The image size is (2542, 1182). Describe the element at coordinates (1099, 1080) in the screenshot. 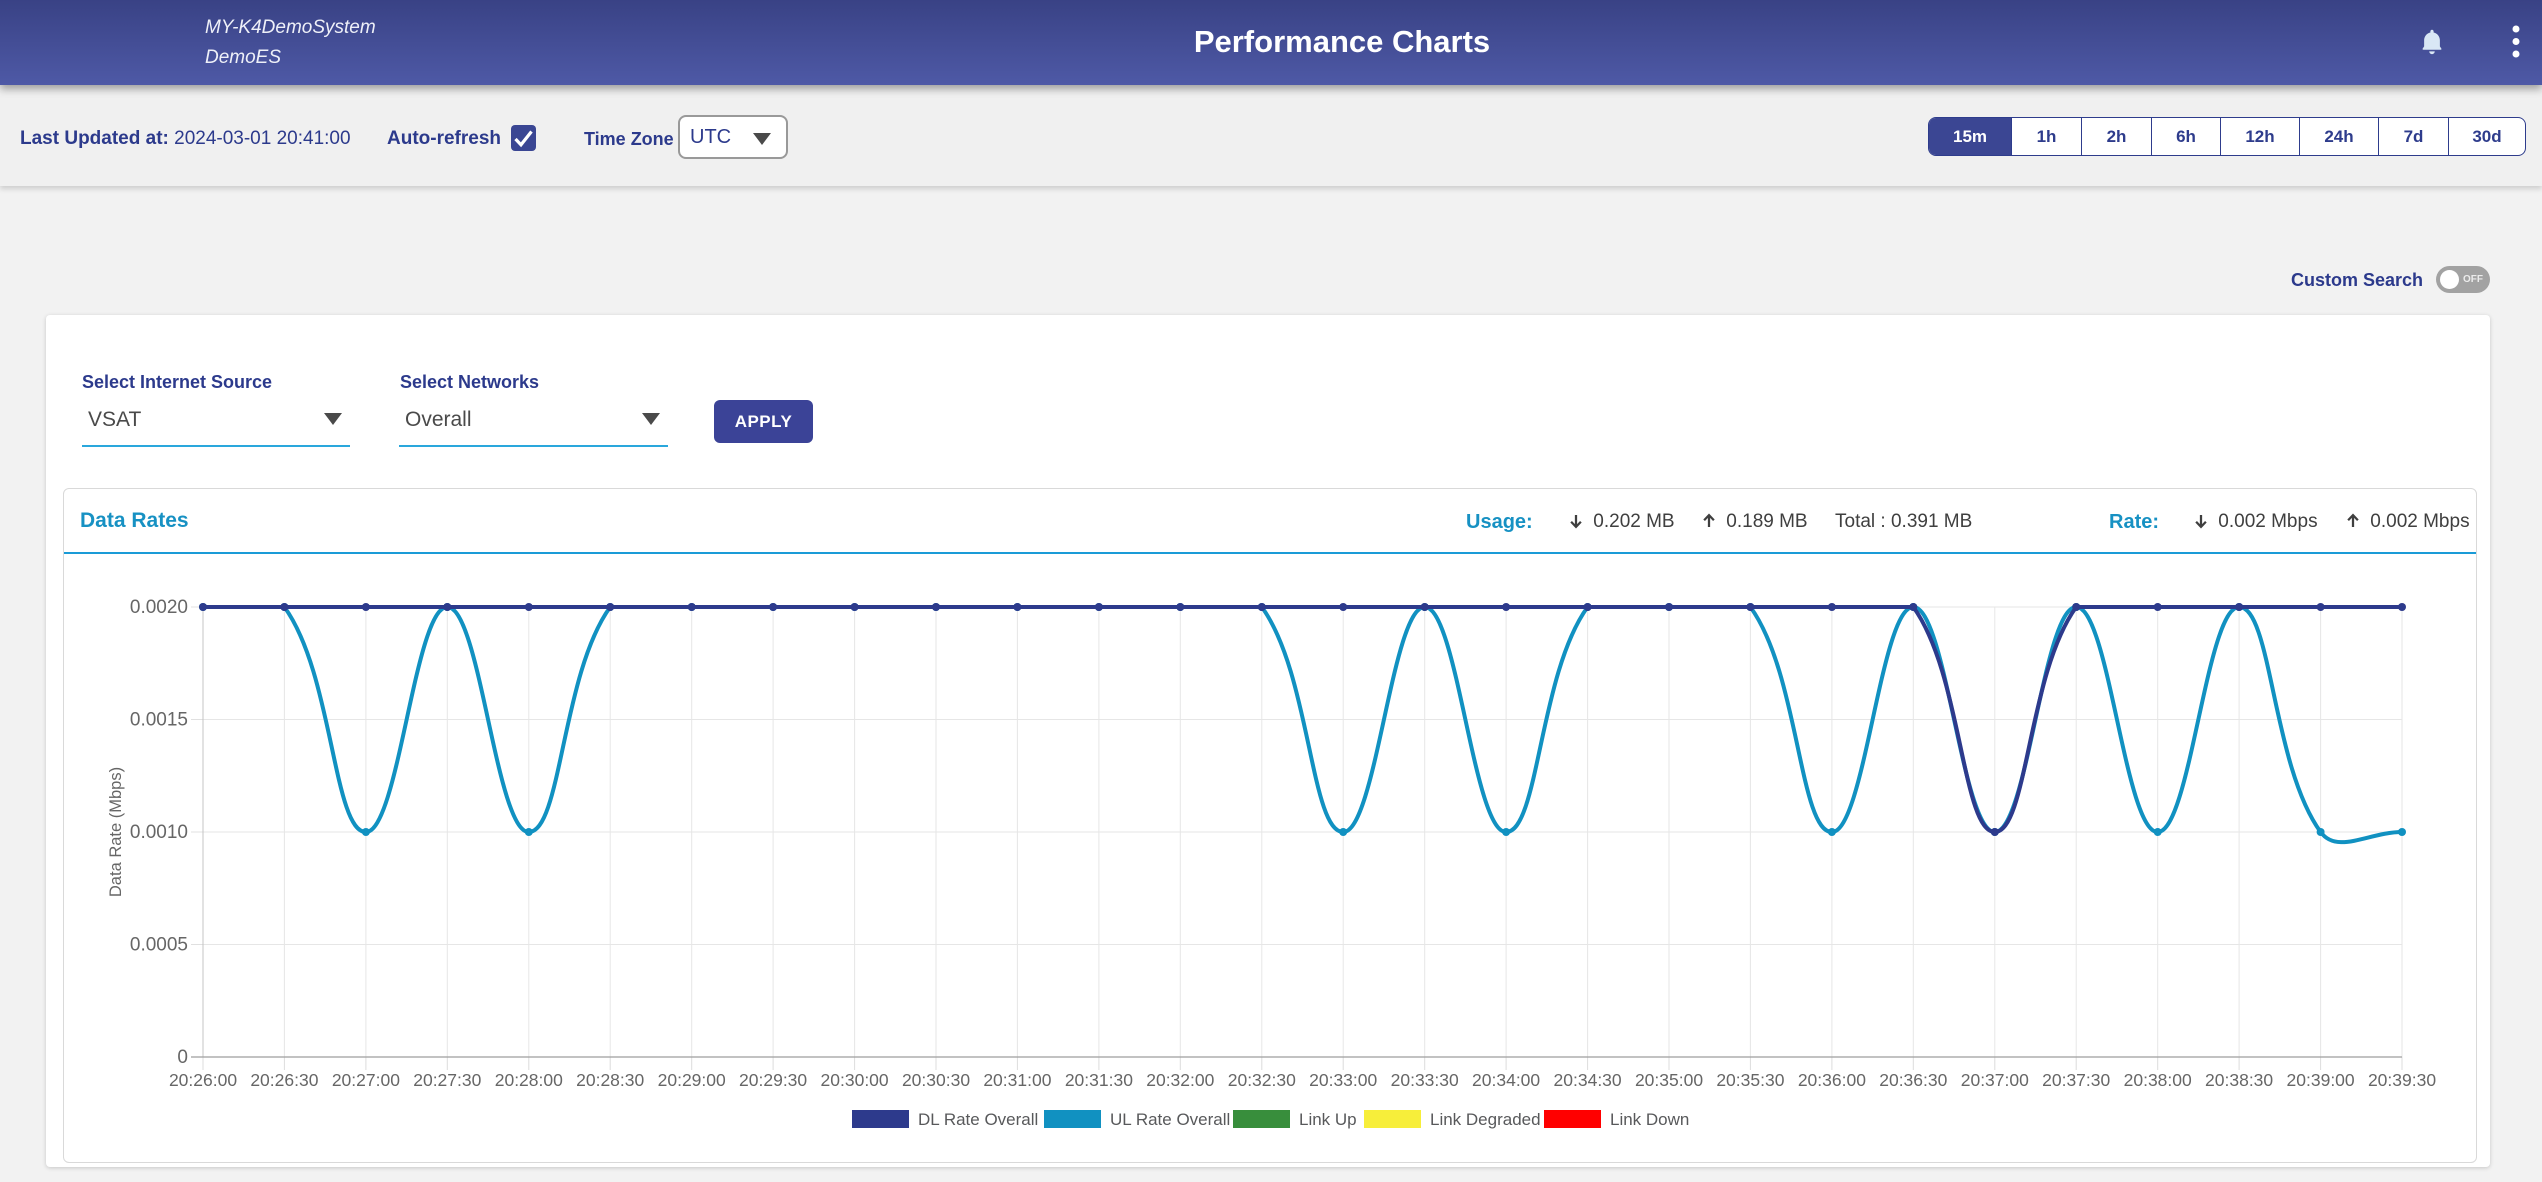

I see `svg-text: 20:31:30` at that location.